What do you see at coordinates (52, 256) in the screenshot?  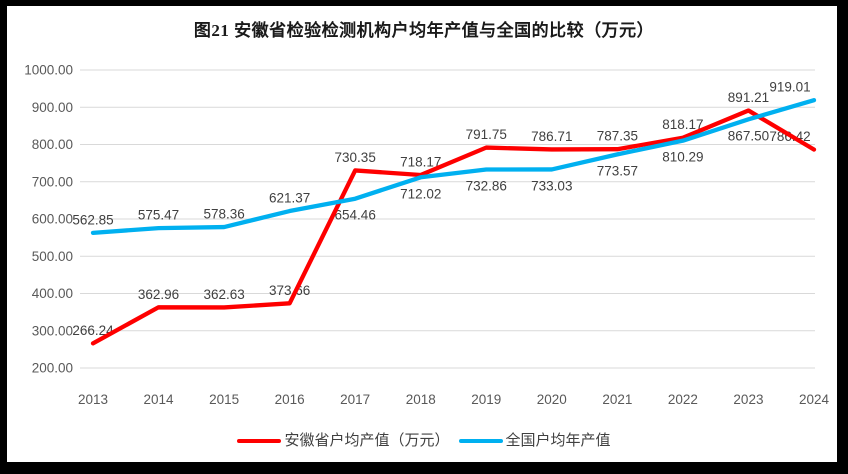 I see `y-tick-label: 500.00` at bounding box center [52, 256].